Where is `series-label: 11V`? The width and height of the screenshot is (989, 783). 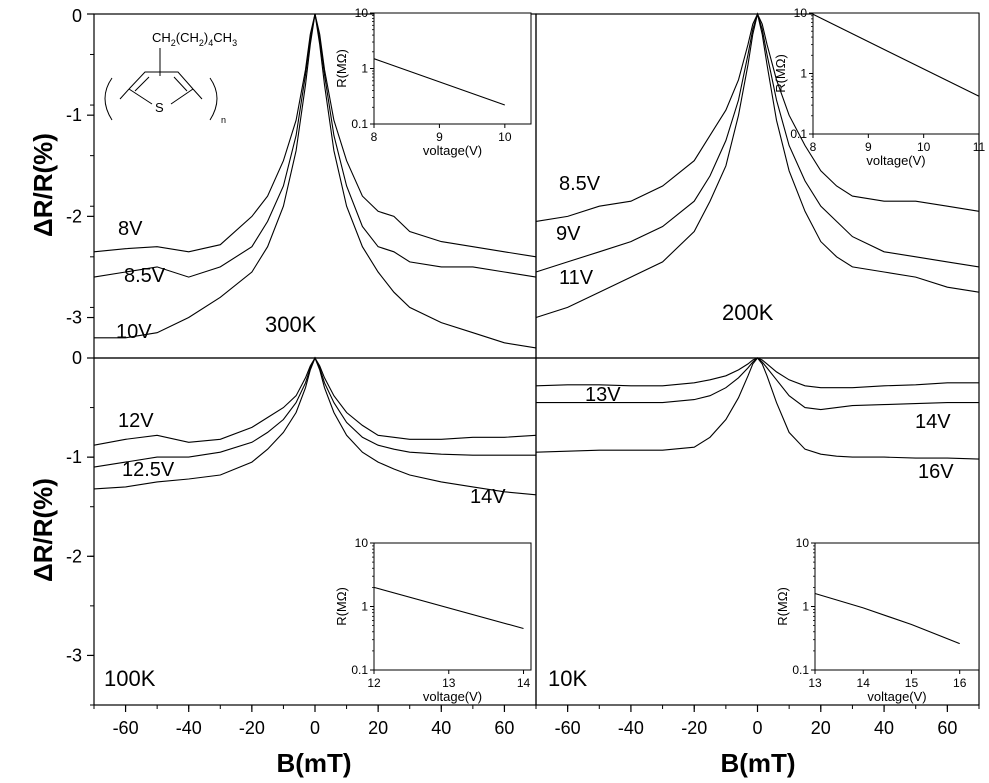
series-label: 11V is located at coordinates (576, 278).